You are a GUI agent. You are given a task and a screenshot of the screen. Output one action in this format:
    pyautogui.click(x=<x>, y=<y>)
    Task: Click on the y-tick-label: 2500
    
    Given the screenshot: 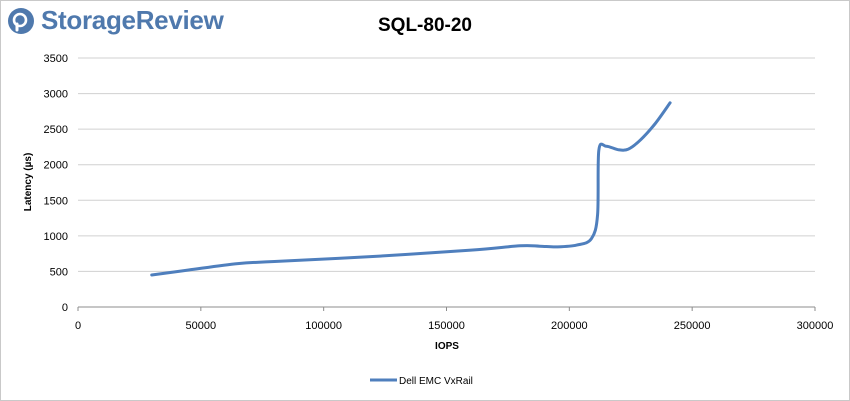 What is the action you would take?
    pyautogui.click(x=56, y=130)
    